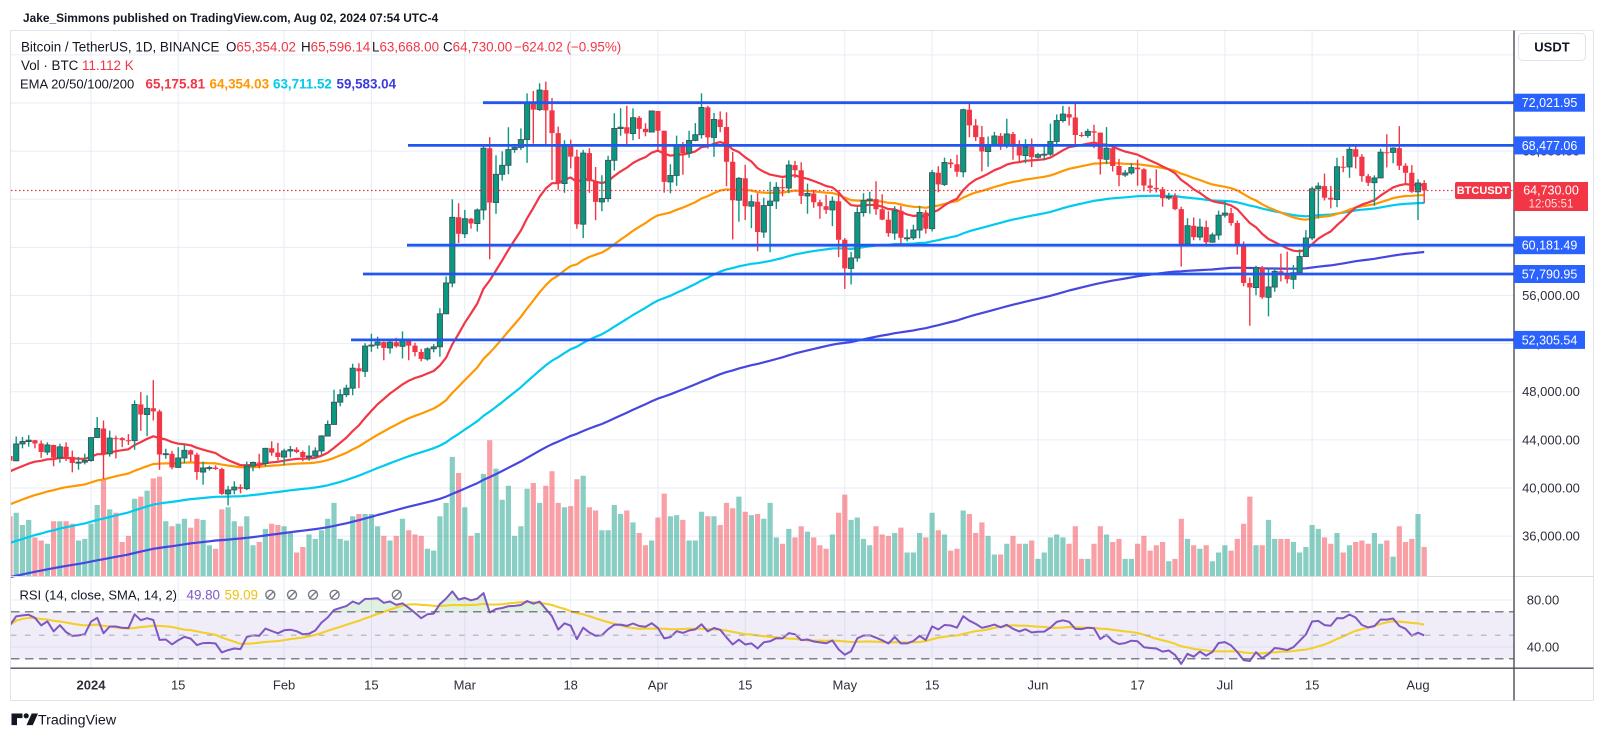 This screenshot has height=739, width=1600. I want to click on svg-text: 48,000.00, so click(1551, 391).